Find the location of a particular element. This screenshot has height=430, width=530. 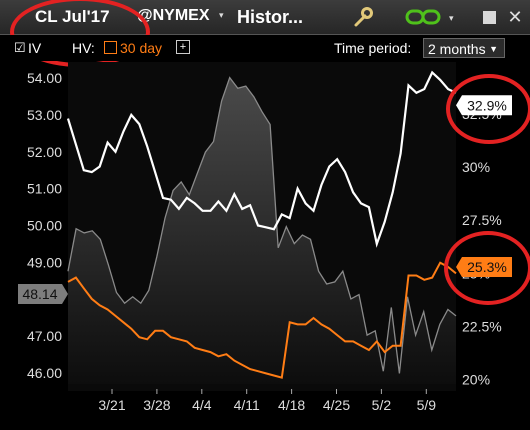

y-left-tick-label: 51.00 is located at coordinates (44, 189).